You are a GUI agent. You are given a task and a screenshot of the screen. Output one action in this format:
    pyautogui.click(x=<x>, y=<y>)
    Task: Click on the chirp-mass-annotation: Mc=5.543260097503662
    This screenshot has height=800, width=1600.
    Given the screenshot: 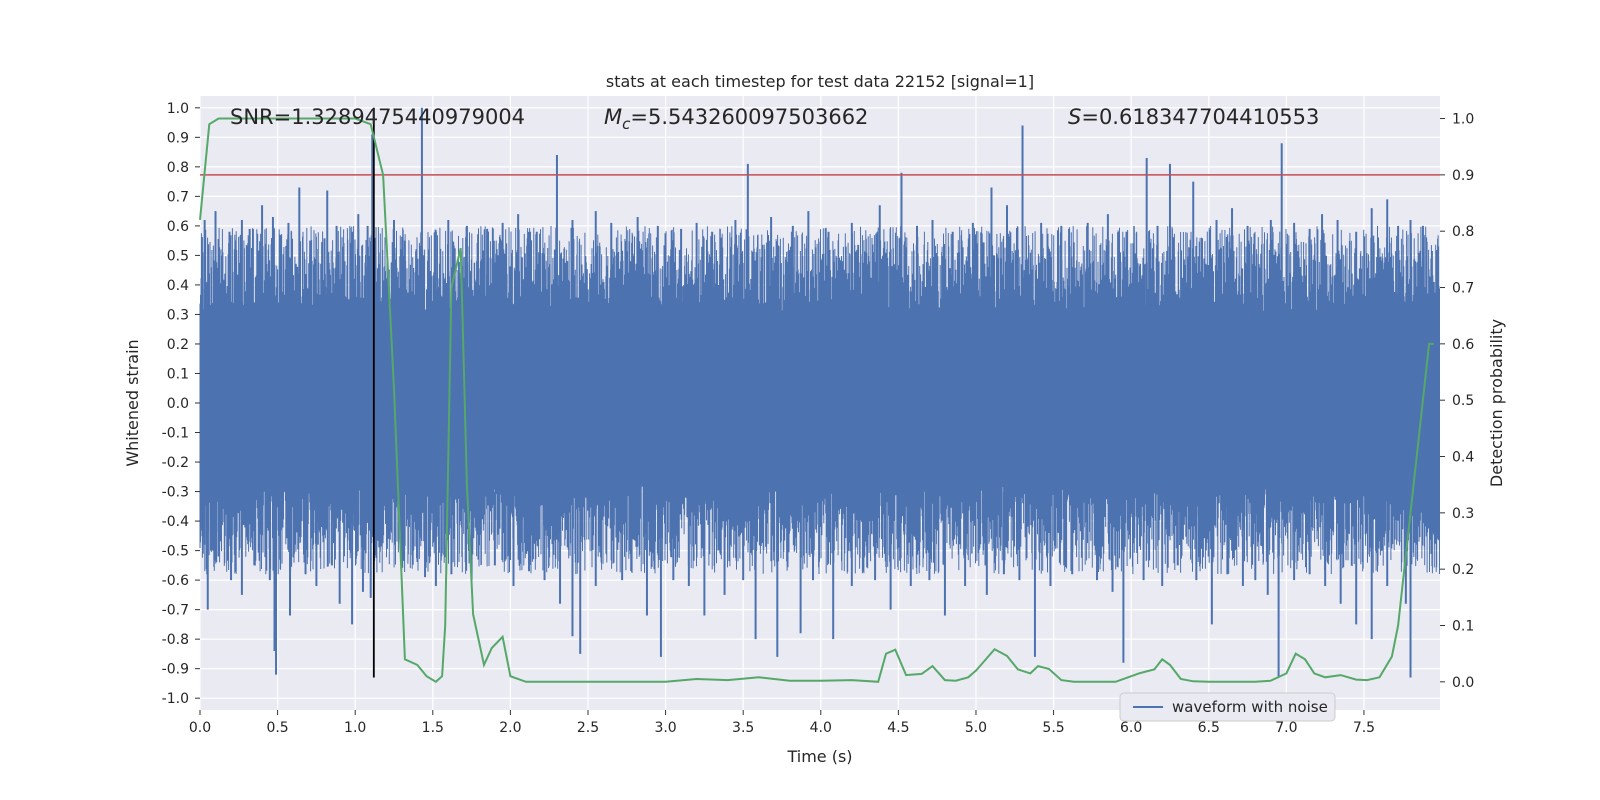 What is the action you would take?
    pyautogui.click(x=736, y=119)
    